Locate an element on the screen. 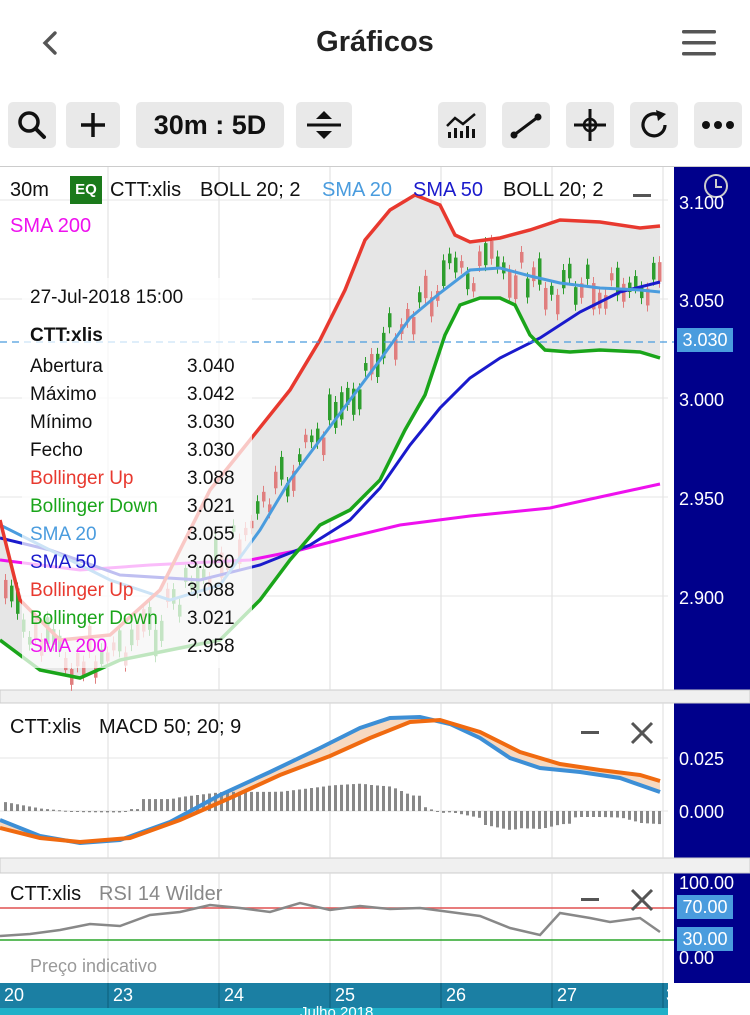 This screenshot has height=1015, width=750. legend-label: SMA 50 is located at coordinates (63, 562).